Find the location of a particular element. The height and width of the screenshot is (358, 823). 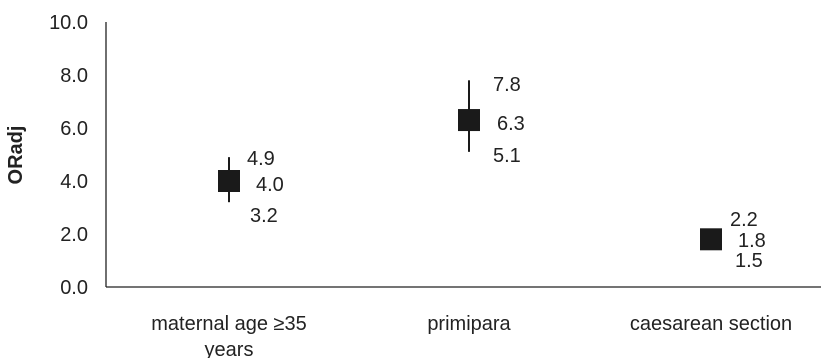

x-category-label: maternal age ≥35 is located at coordinates (229, 324).